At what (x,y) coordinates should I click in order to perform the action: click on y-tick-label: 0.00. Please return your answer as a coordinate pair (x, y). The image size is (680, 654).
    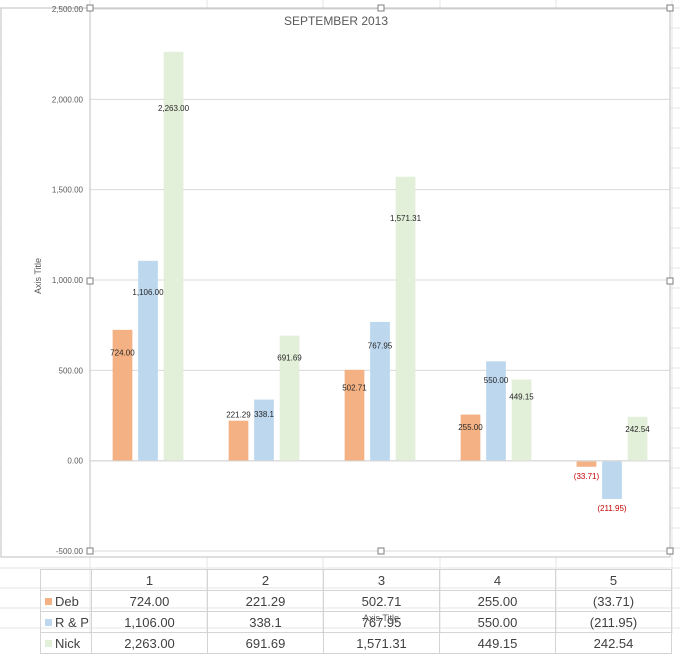
    Looking at the image, I should click on (75, 461).